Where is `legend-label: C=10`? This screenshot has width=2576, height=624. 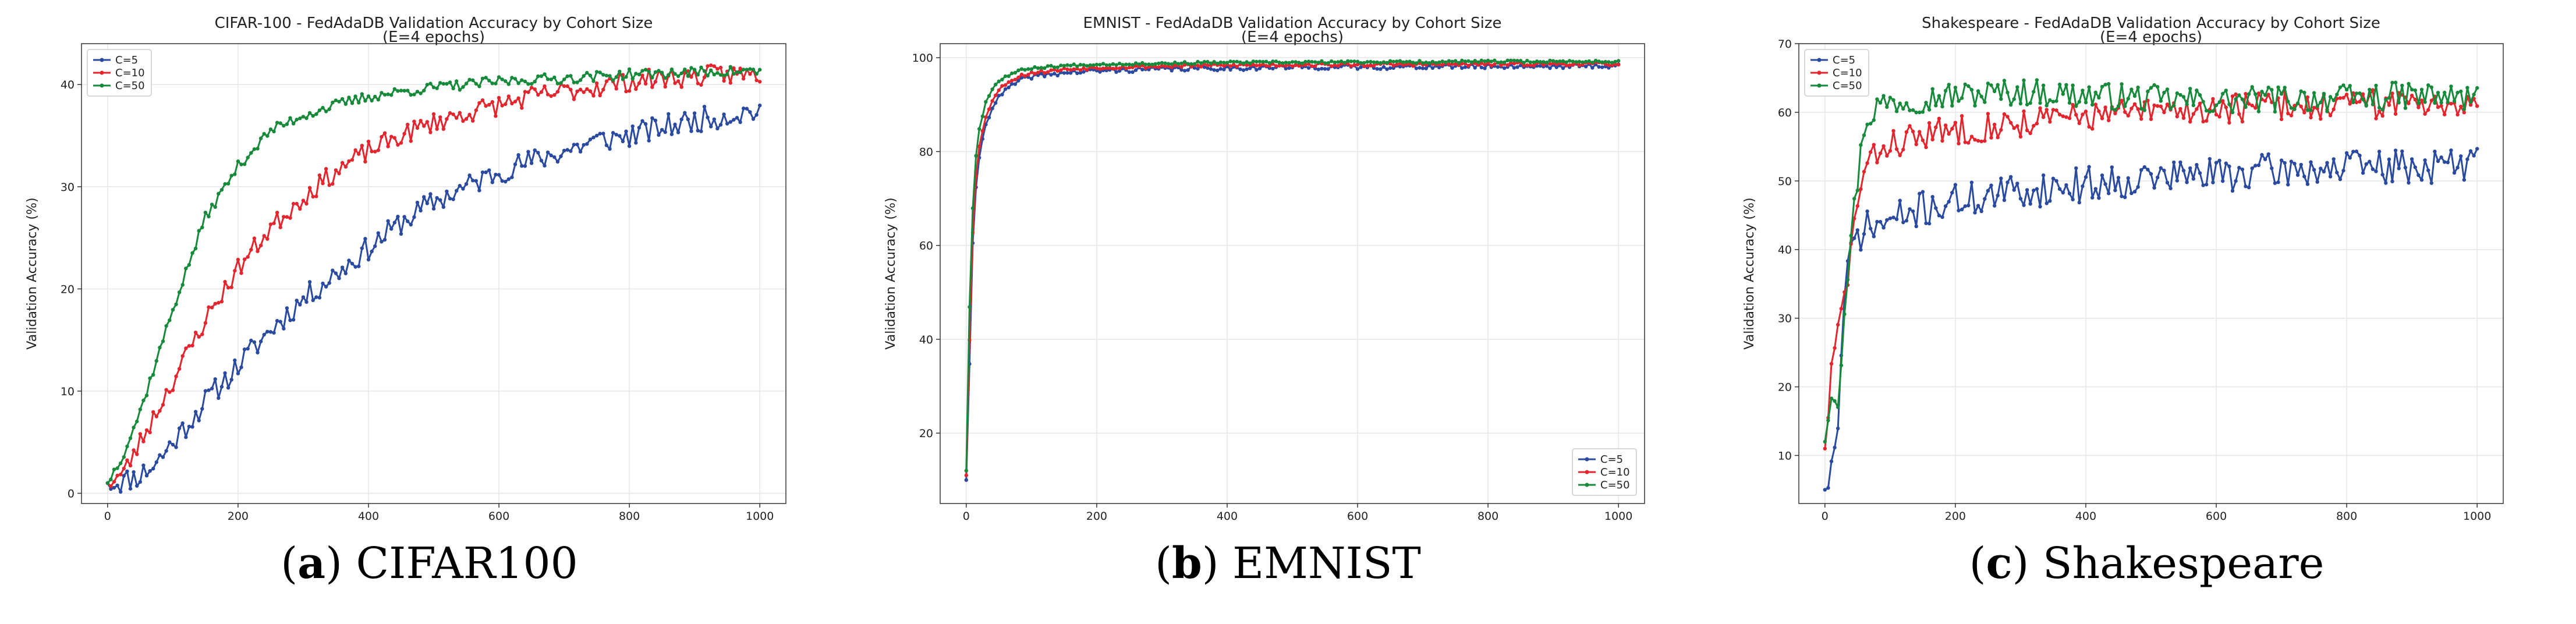 legend-label: C=10 is located at coordinates (1615, 472).